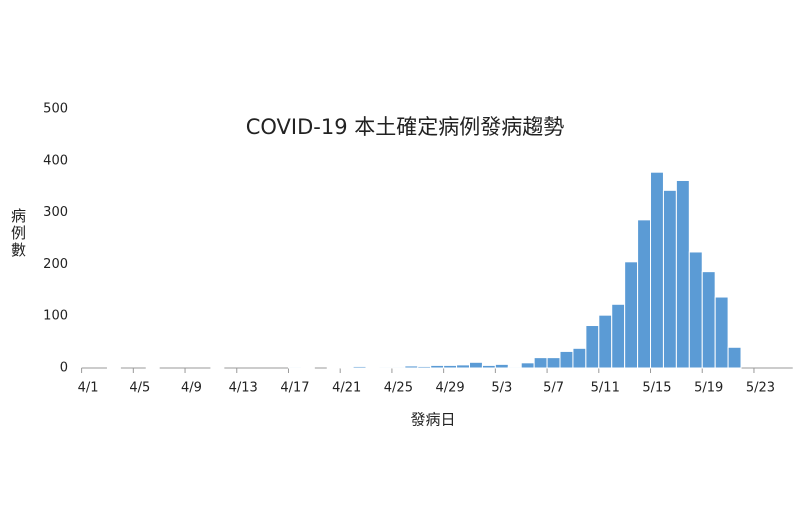  Describe the element at coordinates (243, 388) in the screenshot. I see `x-tick-label: 4/13` at that location.